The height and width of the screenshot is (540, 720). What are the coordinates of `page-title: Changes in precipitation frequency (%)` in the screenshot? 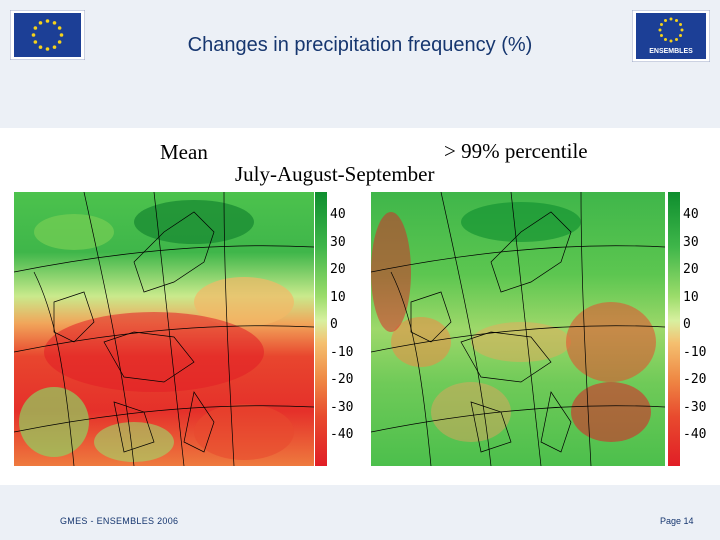 It's located at (360, 45).